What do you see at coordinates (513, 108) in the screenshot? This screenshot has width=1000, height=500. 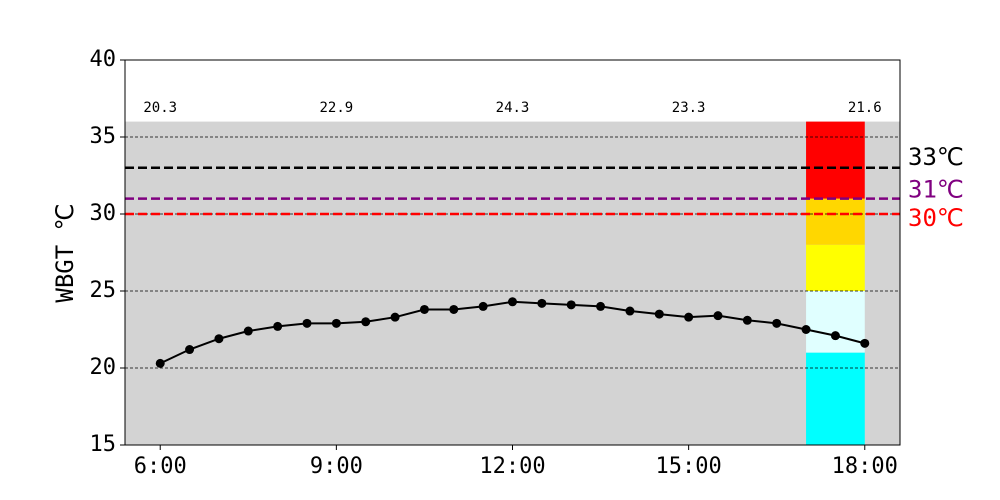 I see `value-label: 24.3` at bounding box center [513, 108].